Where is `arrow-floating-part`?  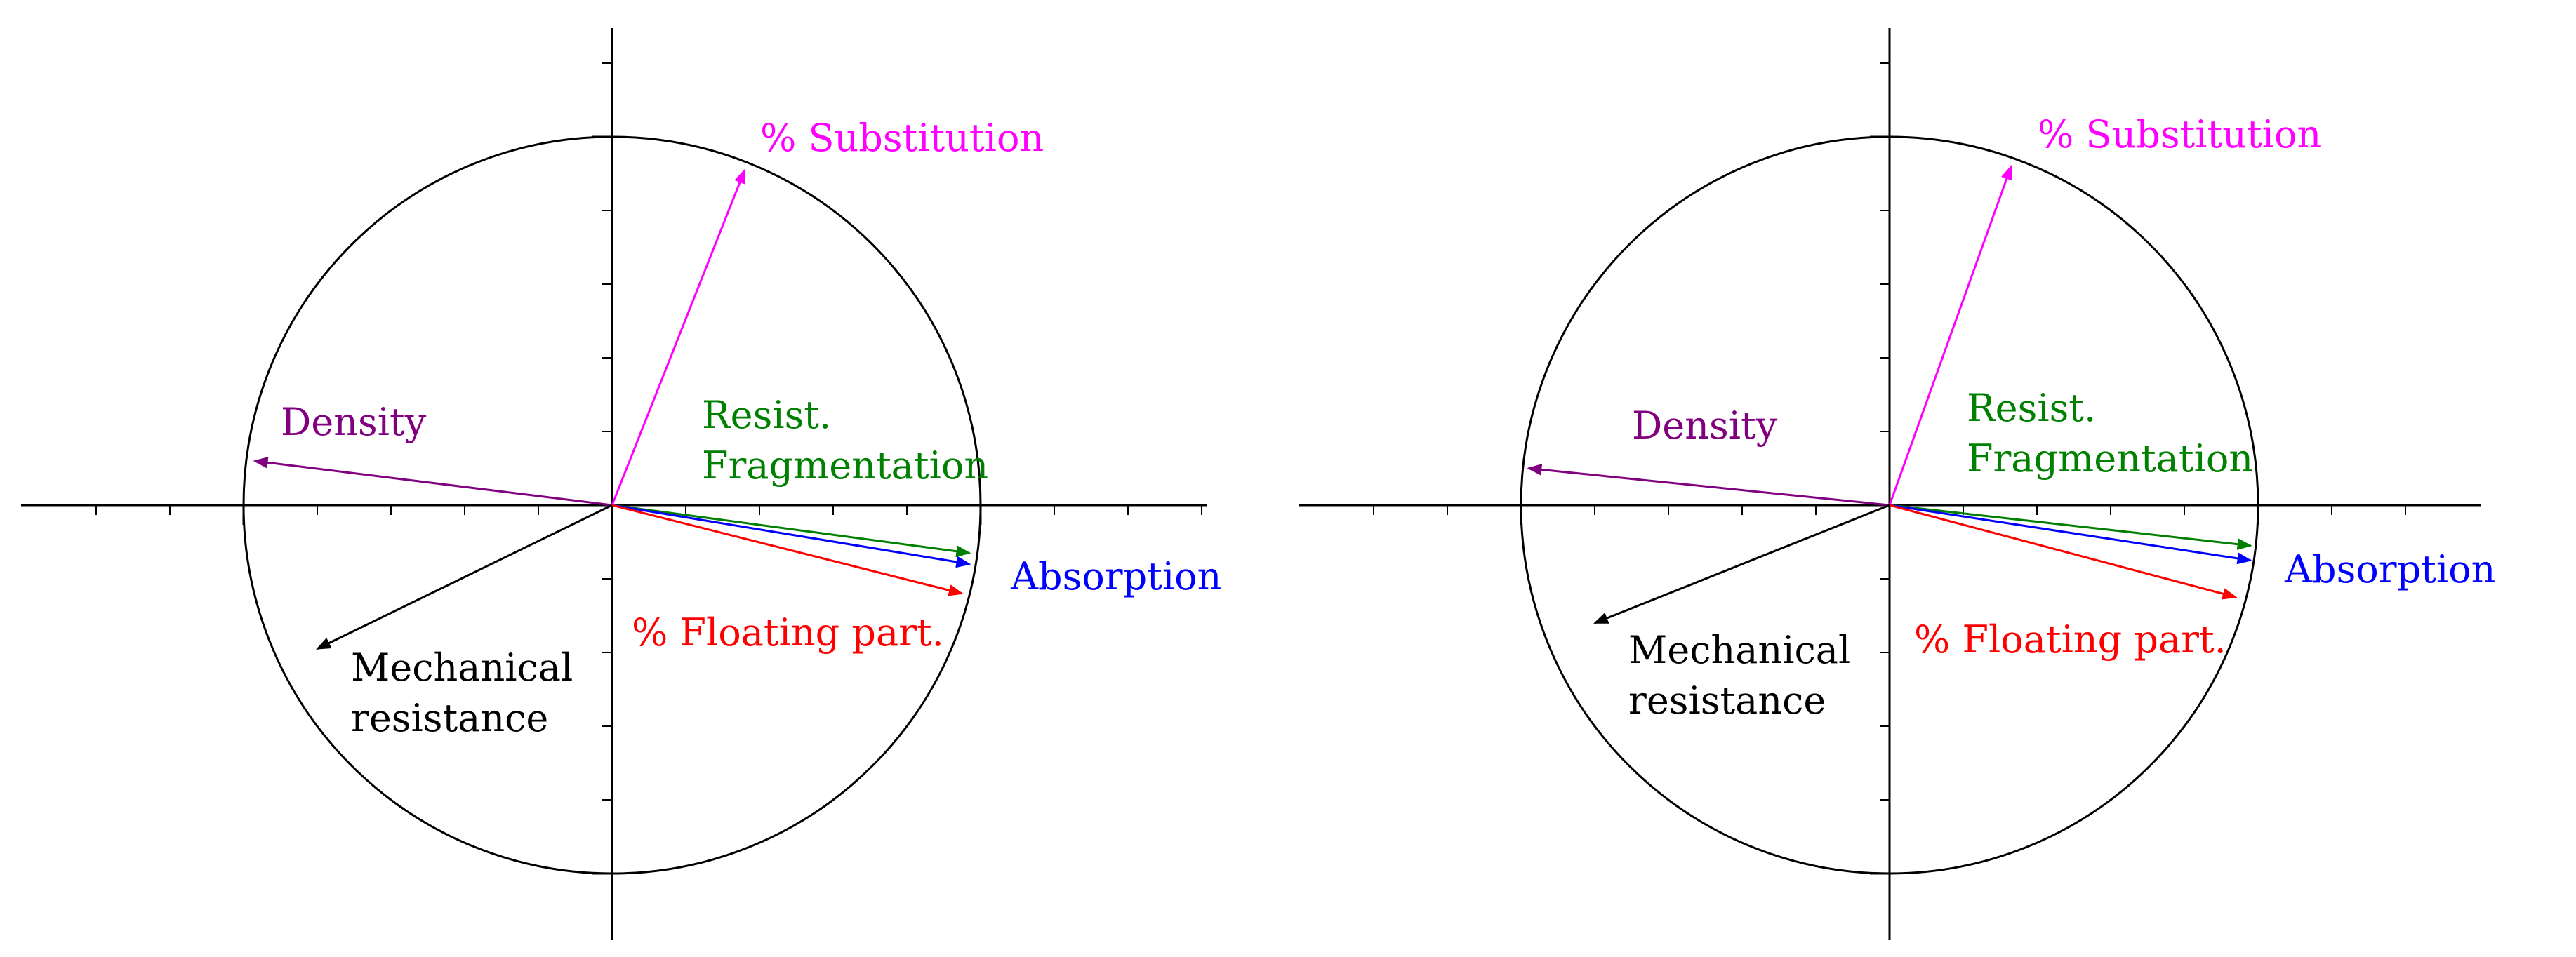
arrow-floating-part is located at coordinates (787, 549).